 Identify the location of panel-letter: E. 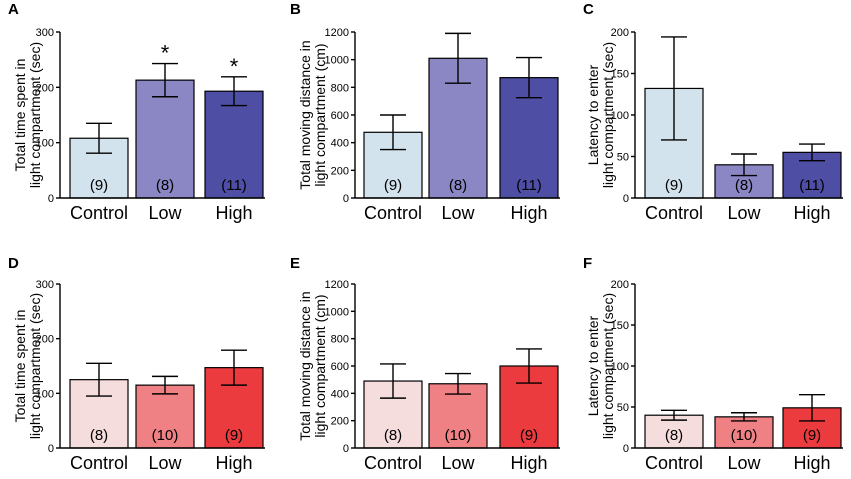
(295, 263).